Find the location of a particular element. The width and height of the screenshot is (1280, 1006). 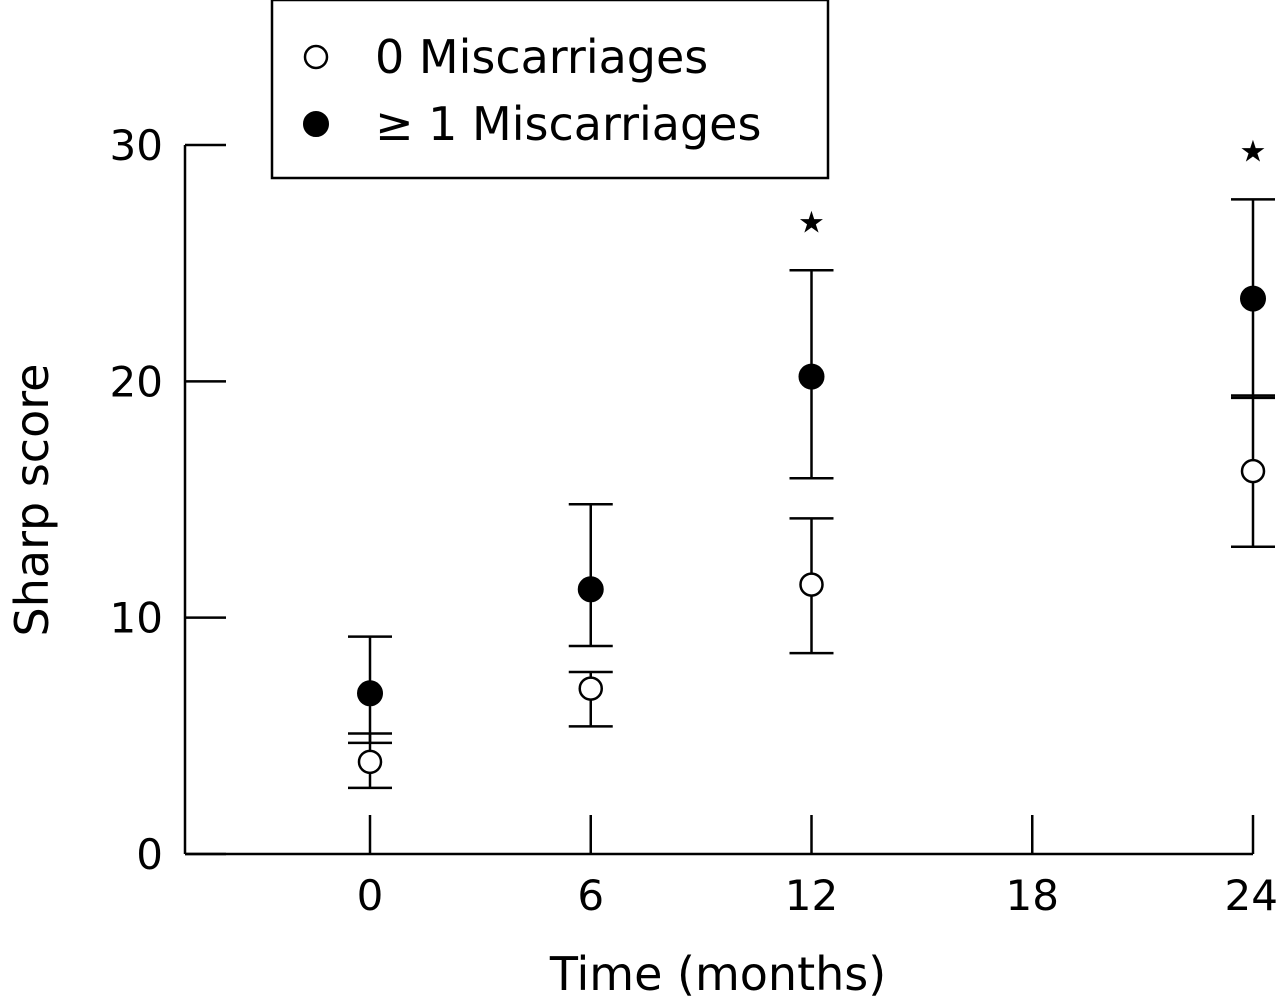

legend-label-series-2: ≥ 1 Miscarriages is located at coordinates (568, 124).